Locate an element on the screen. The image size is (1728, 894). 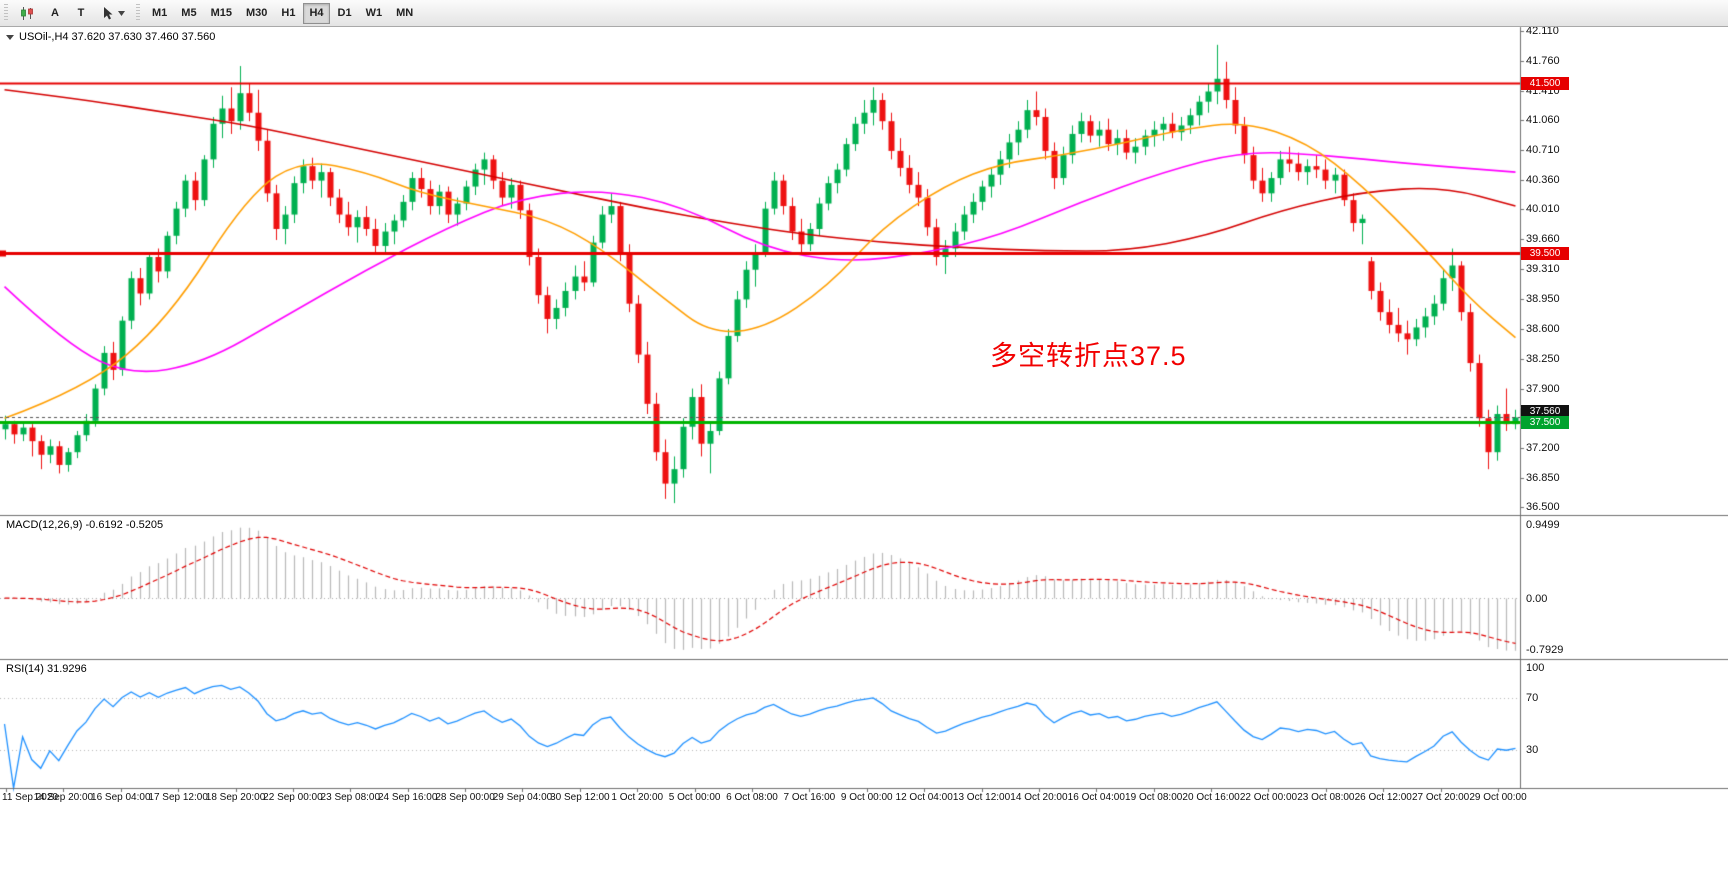
rsi-value: 31.9296 is located at coordinates (66, 669).